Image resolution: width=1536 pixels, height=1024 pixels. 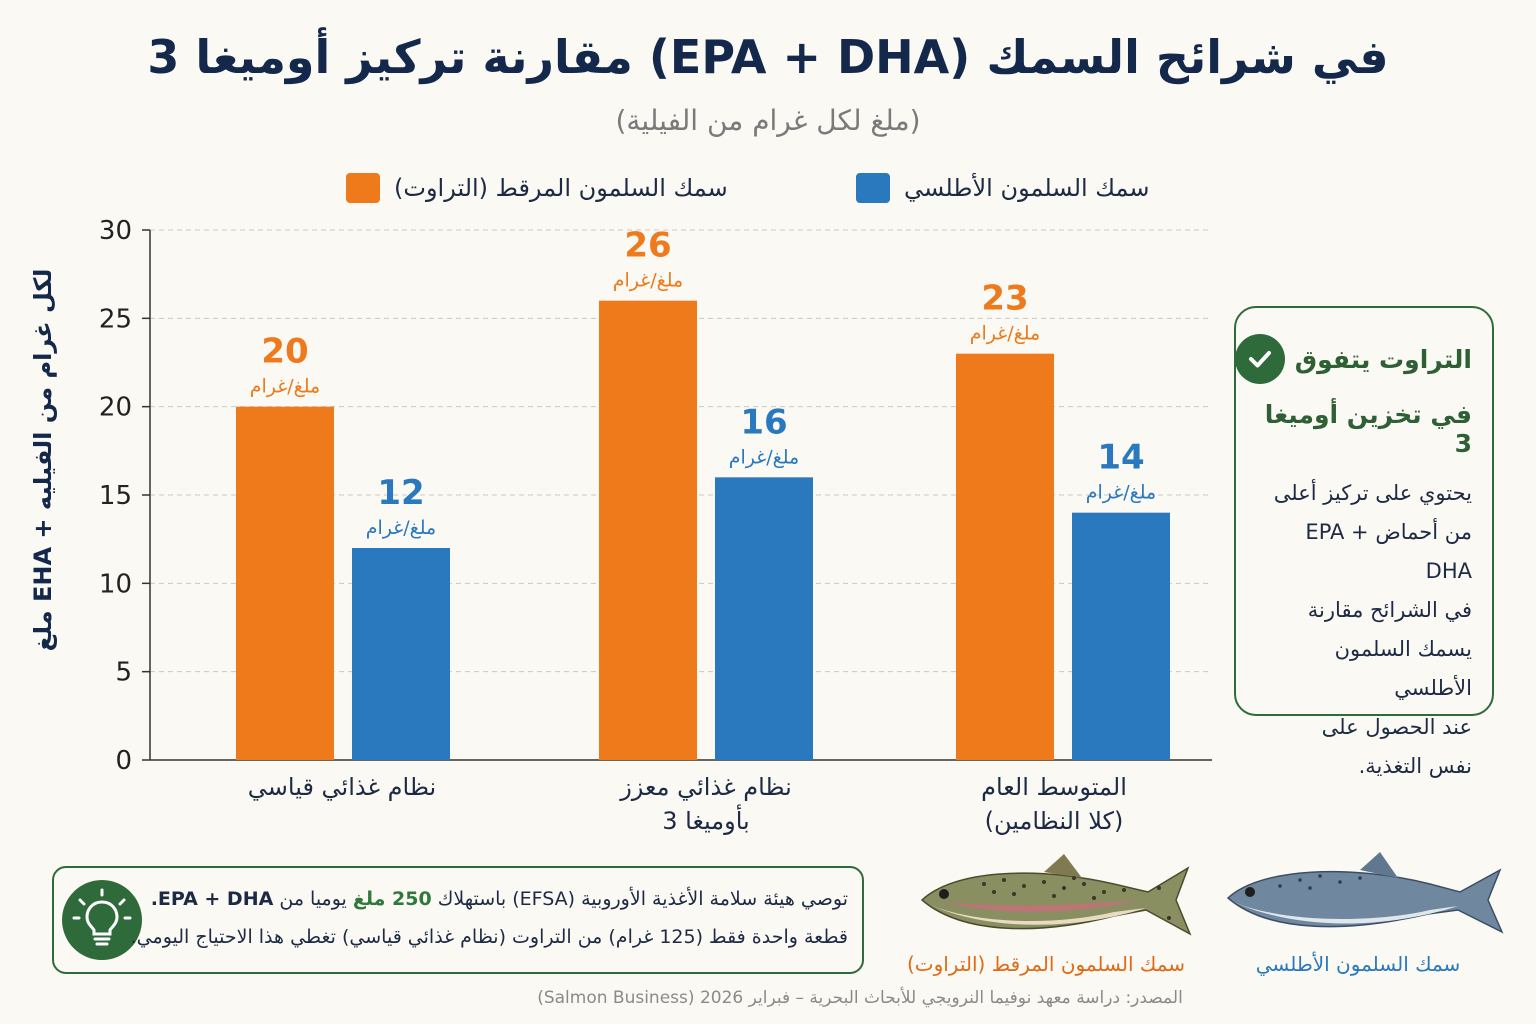 I want to click on category-label-standard: نظام غذائي قياسي, so click(x=342, y=787).